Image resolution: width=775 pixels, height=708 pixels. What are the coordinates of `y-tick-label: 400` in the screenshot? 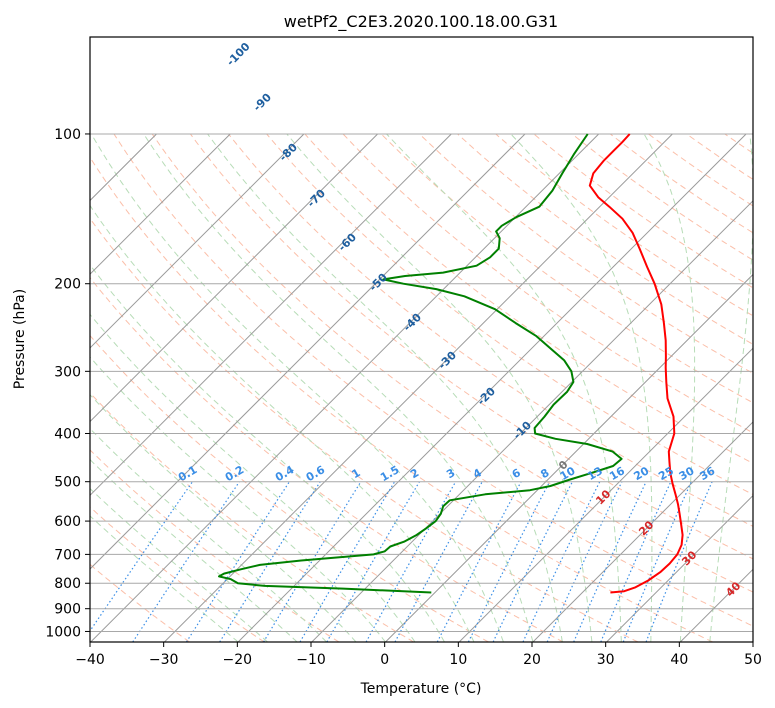 It's located at (67, 434).